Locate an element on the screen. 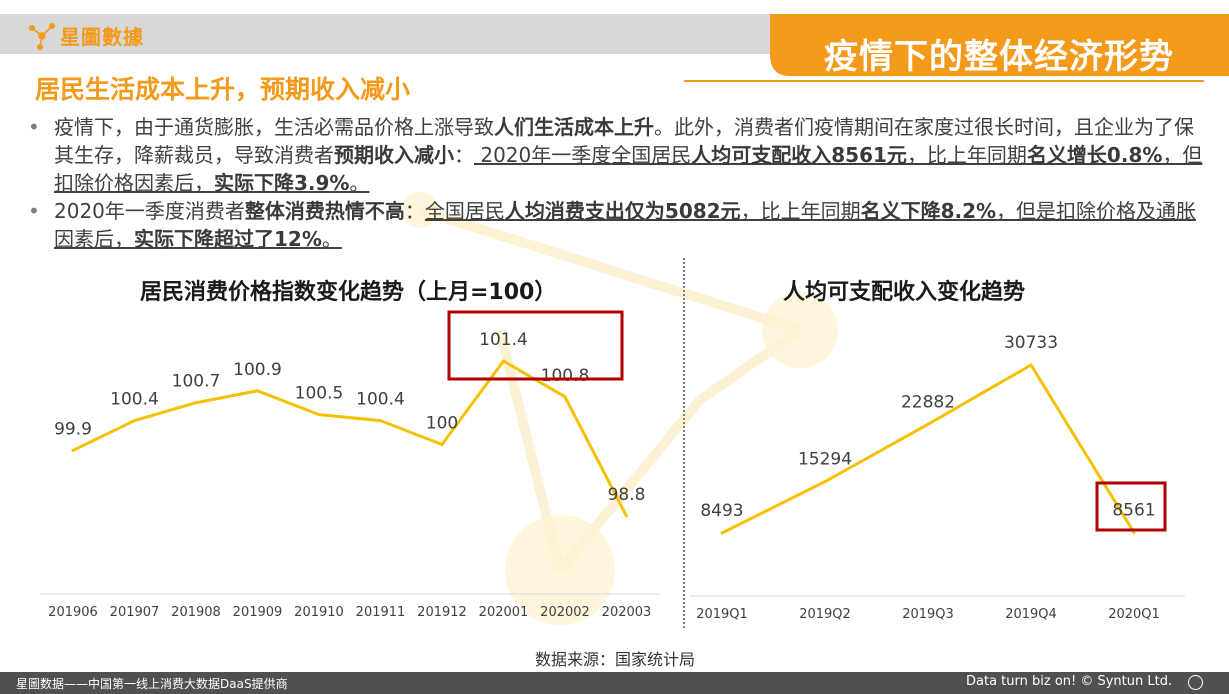 The image size is (1229, 694). x-tick-label: 201911 is located at coordinates (381, 612).